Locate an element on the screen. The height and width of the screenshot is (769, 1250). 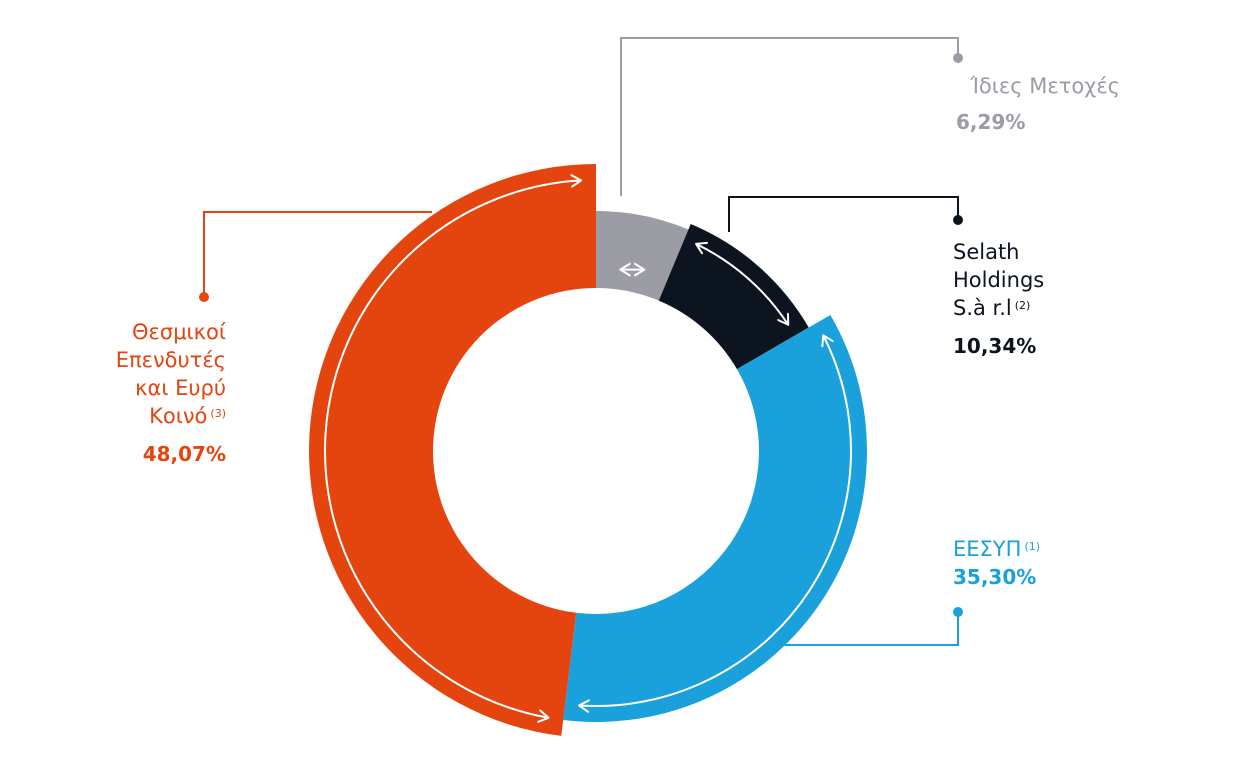
leader-dot-eesyp is located at coordinates (958, 612).